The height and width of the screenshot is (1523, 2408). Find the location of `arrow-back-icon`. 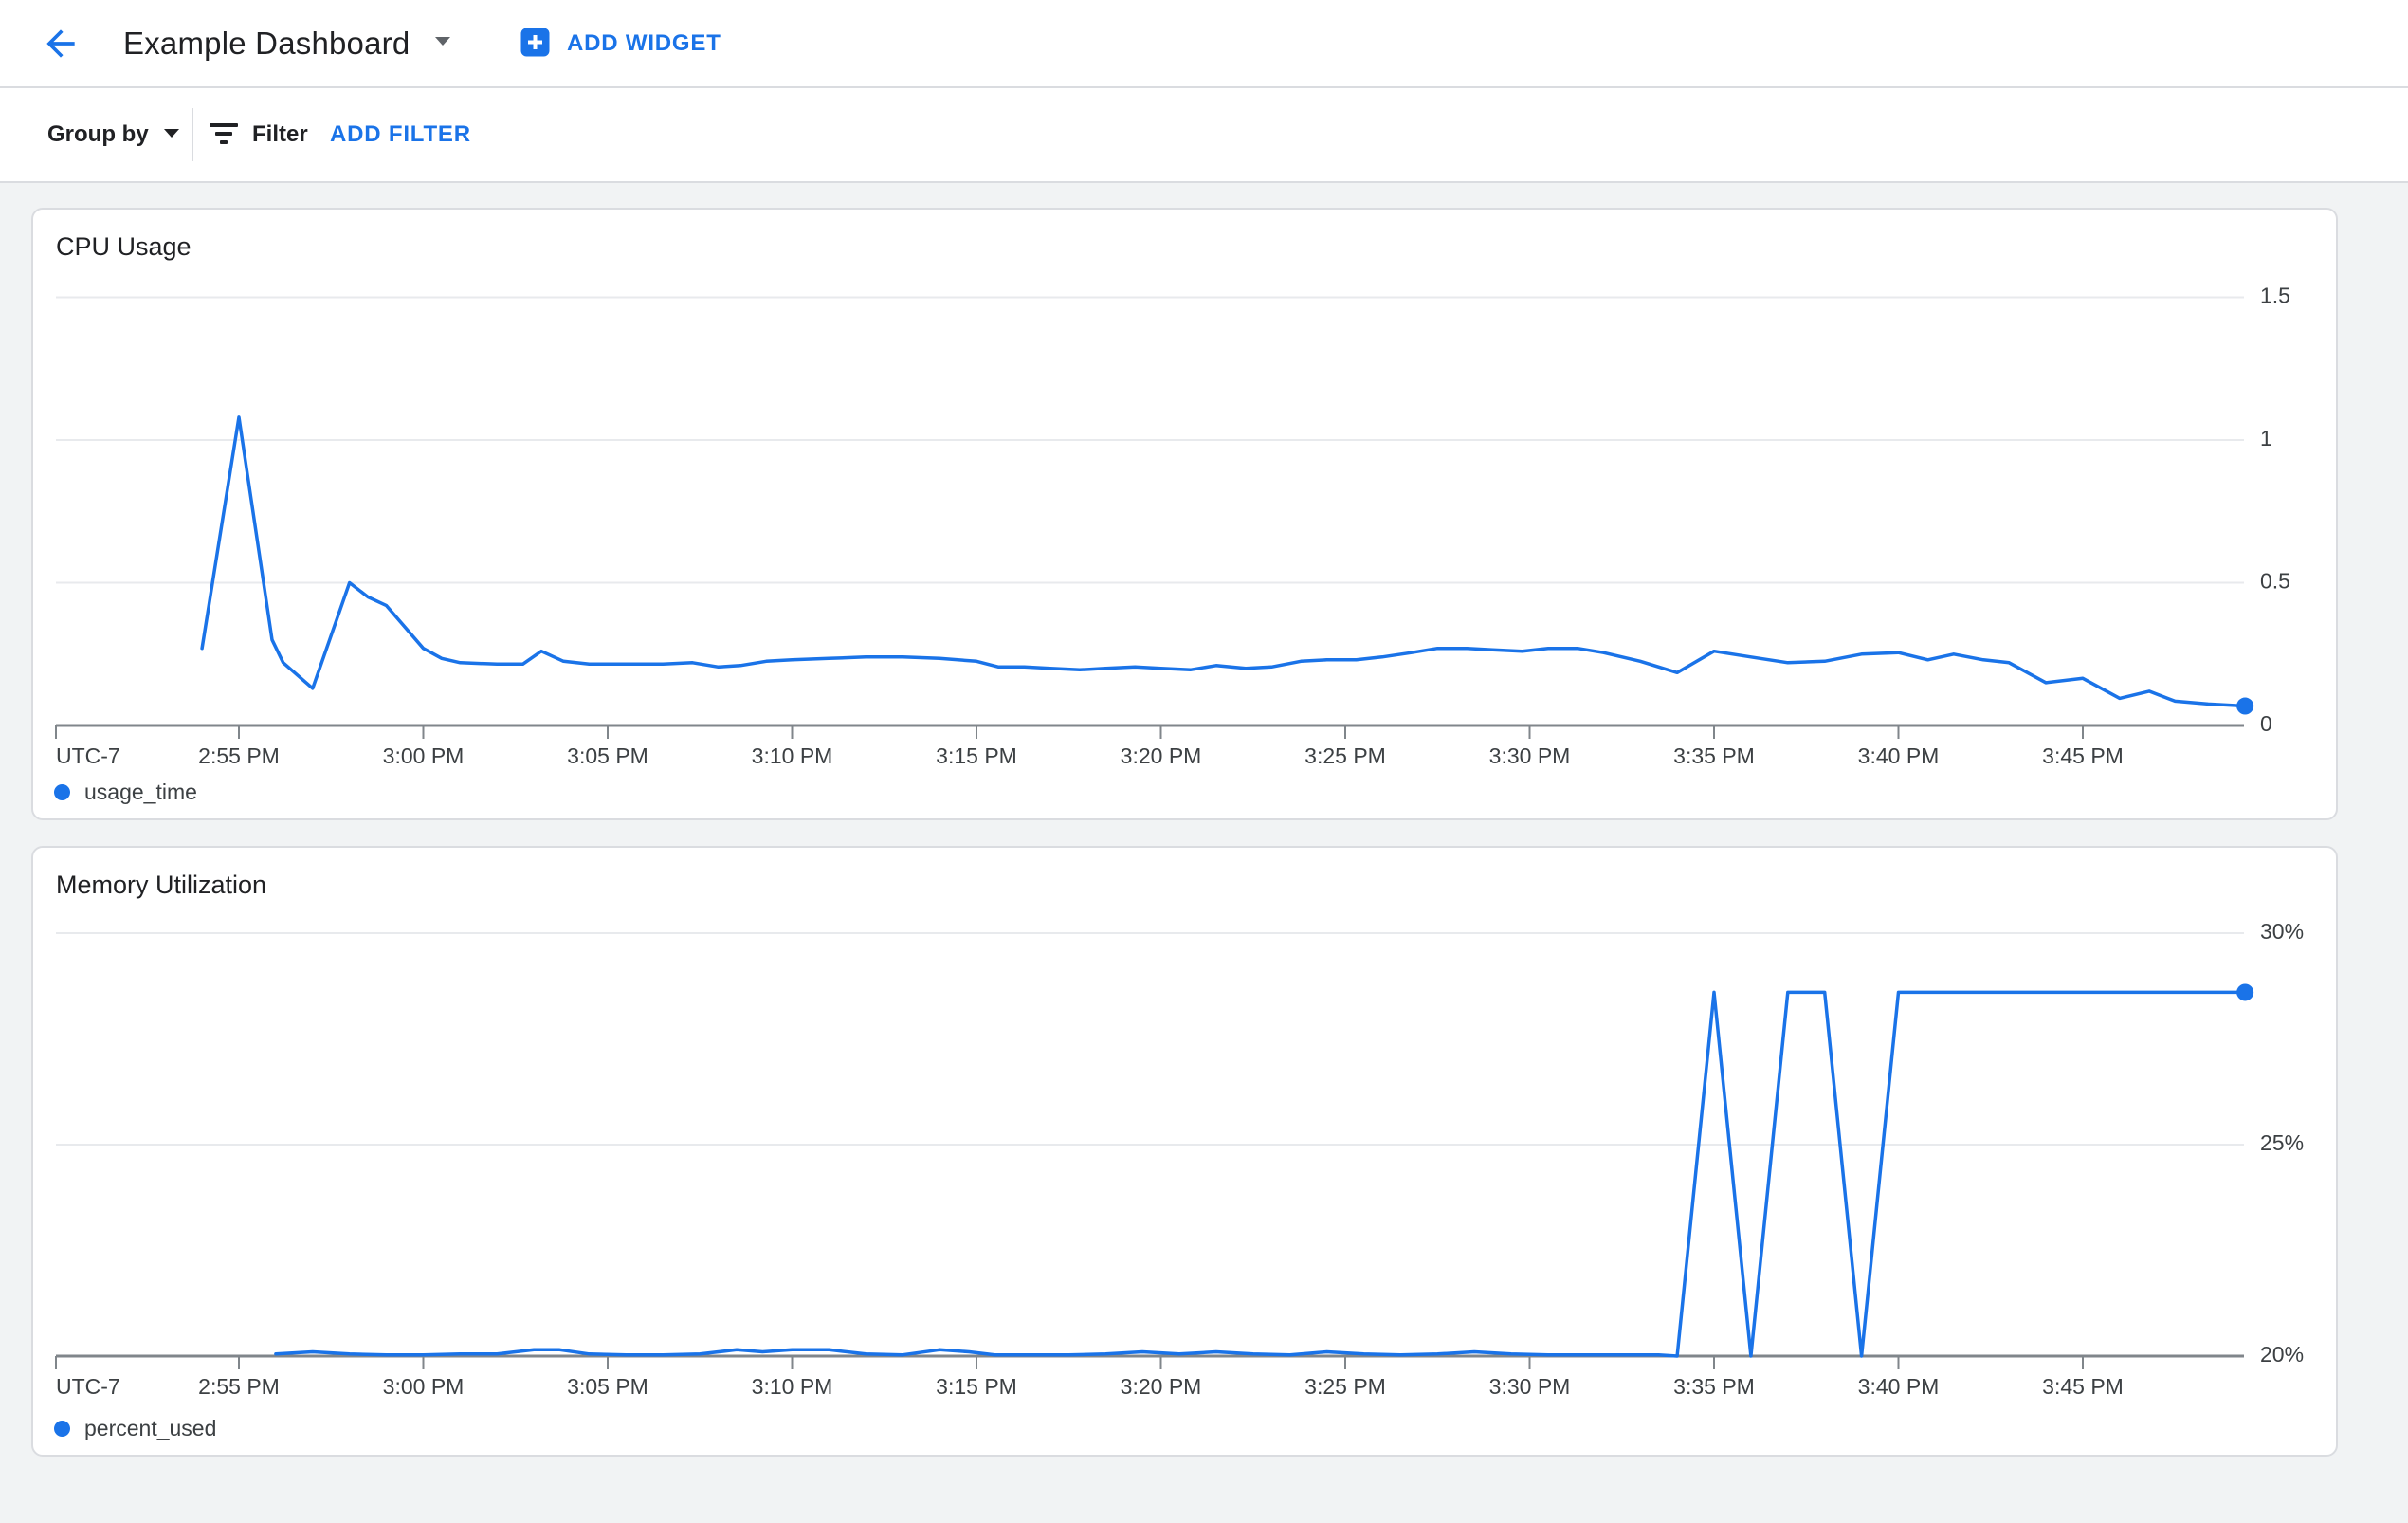

arrow-back-icon is located at coordinates (61, 48).